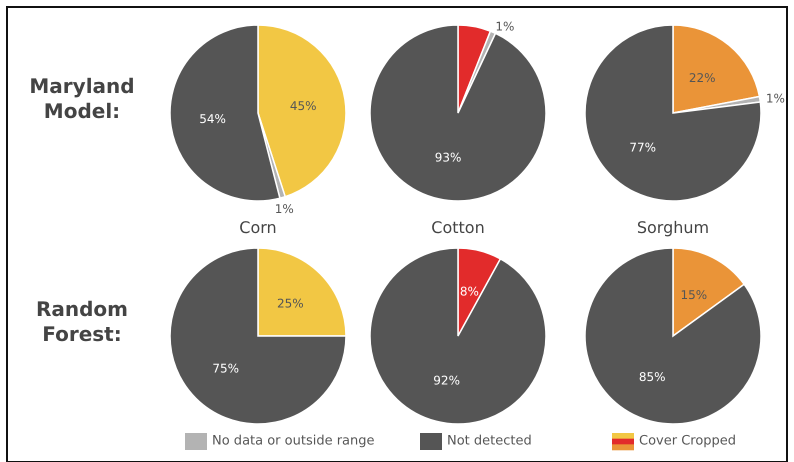  I want to click on data-label: 25%, so click(290, 303).